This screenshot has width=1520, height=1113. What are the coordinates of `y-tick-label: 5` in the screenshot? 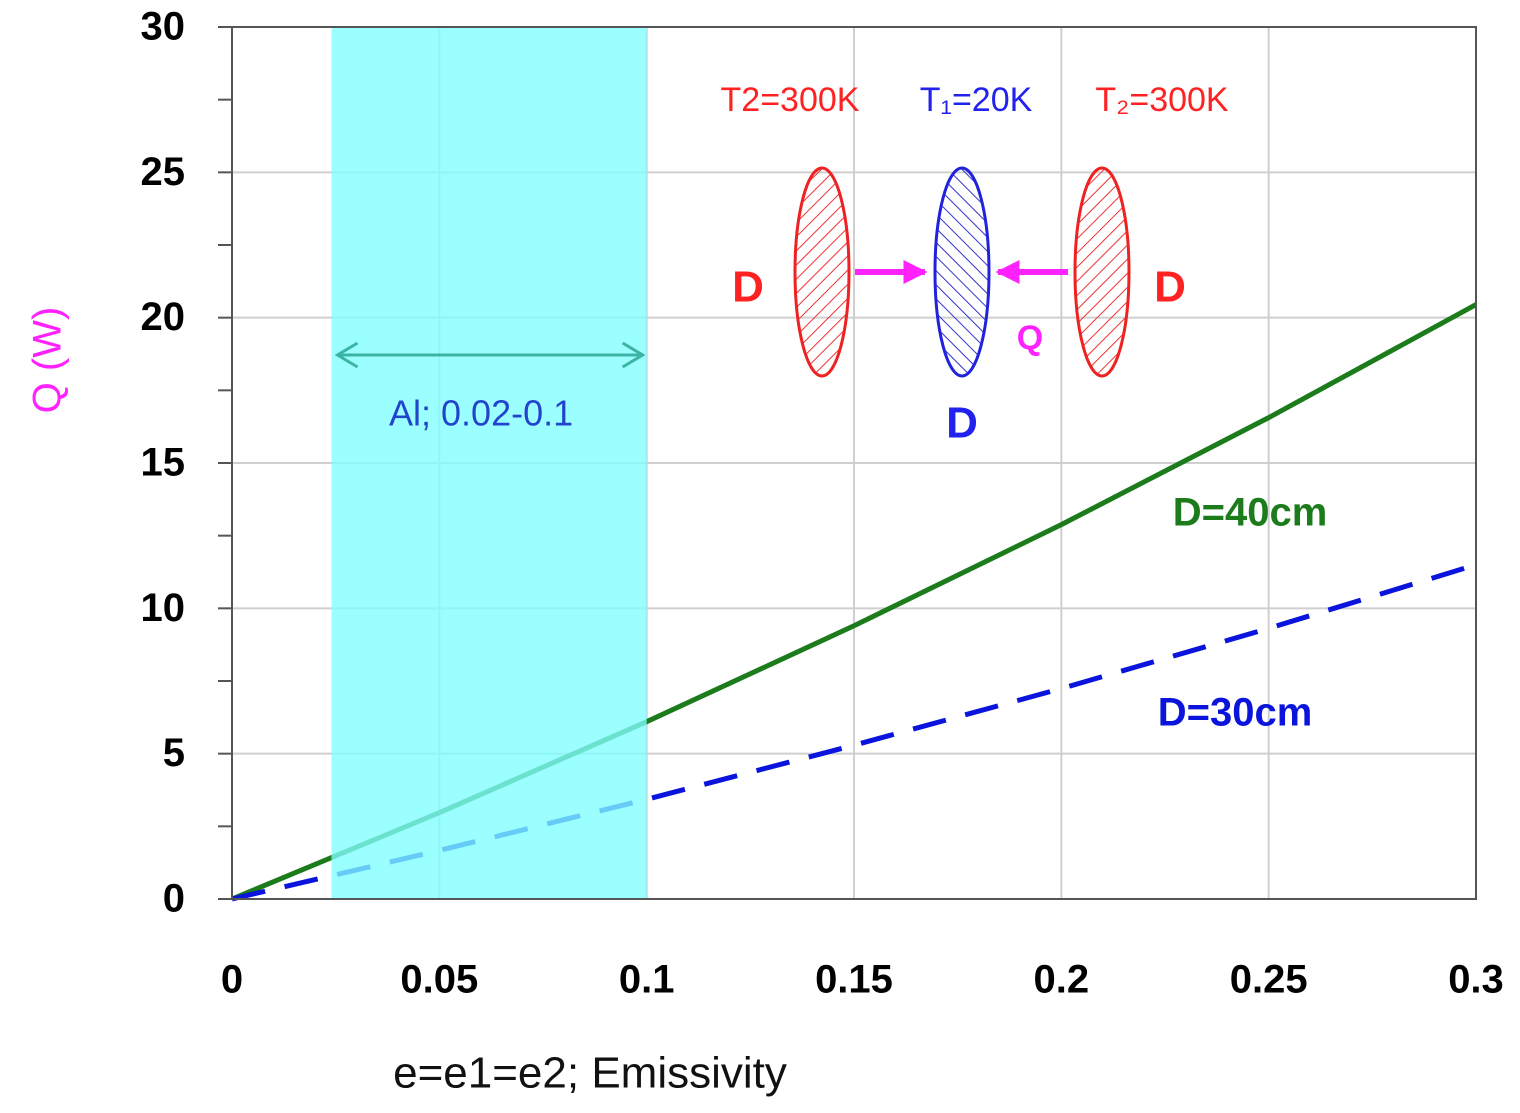 It's located at (174, 753).